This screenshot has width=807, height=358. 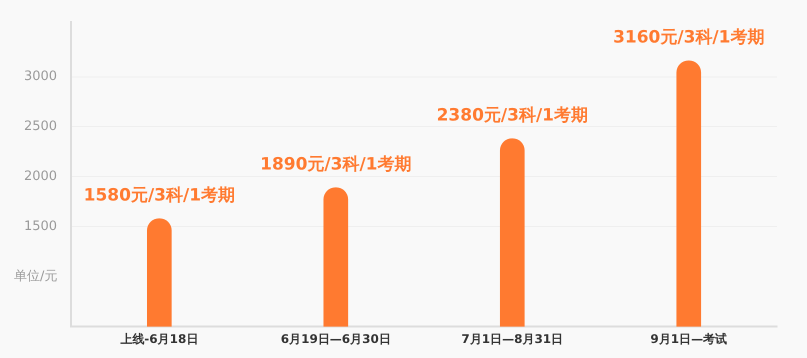 What do you see at coordinates (41, 76) in the screenshot?
I see `y-tick-label: 3000` at bounding box center [41, 76].